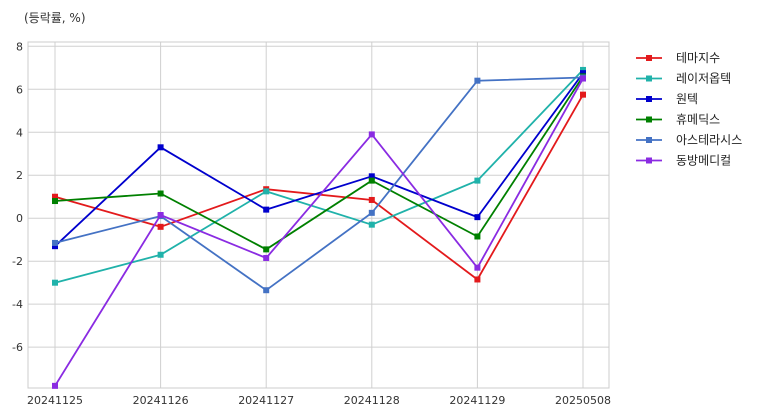  I want to click on x-tick-label: 20241129, so click(477, 400).